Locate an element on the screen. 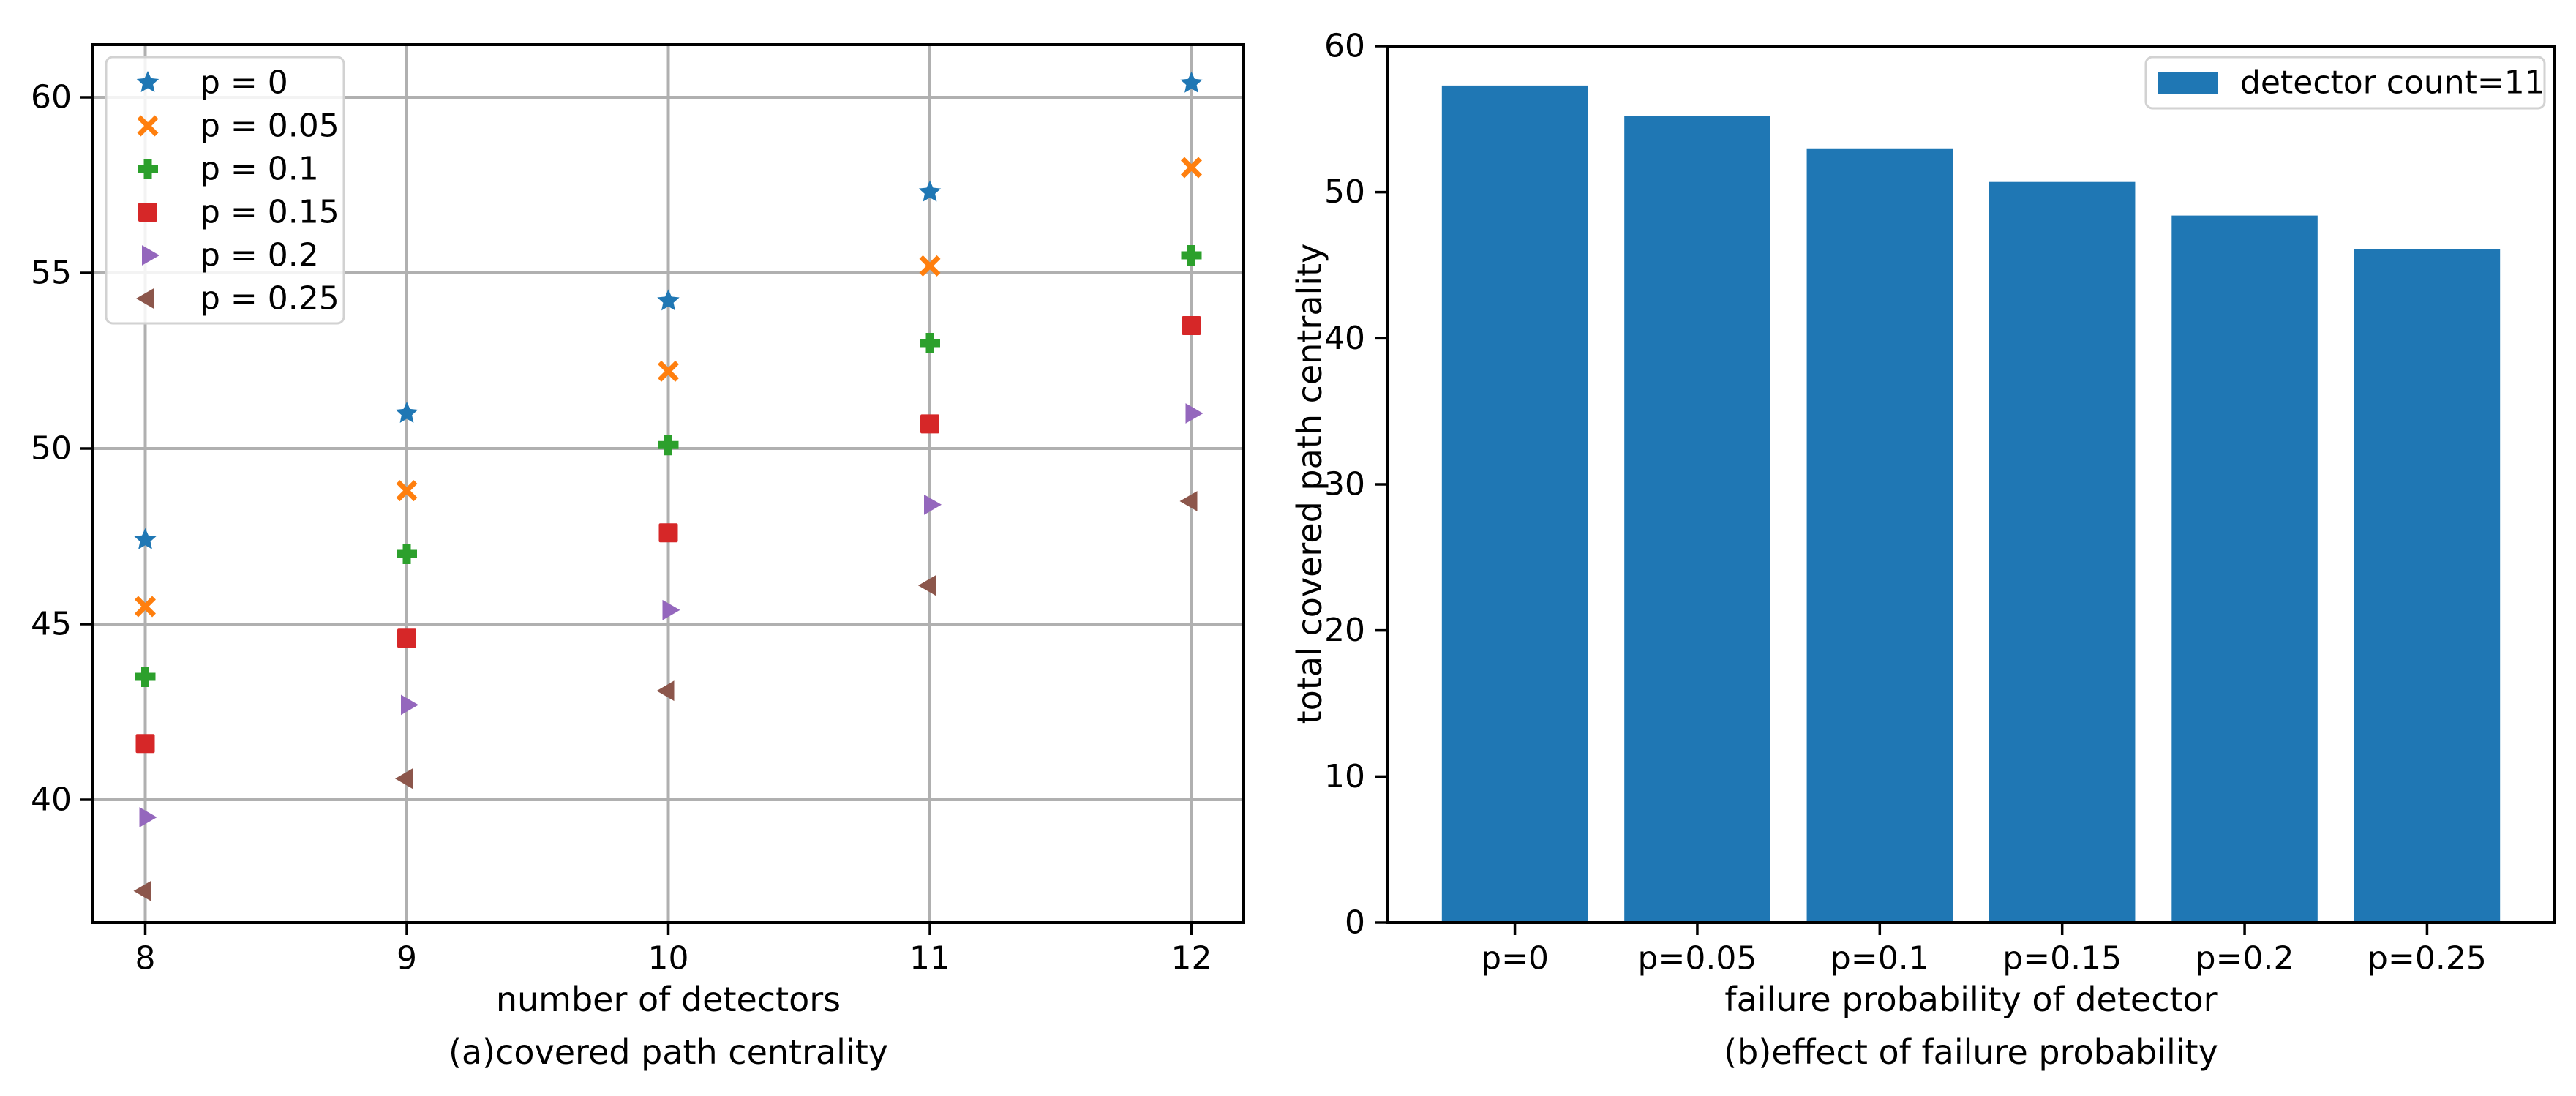 Image resolution: width=2576 pixels, height=1096 pixels. scatter-point-s5-x10 is located at coordinates (665, 691).